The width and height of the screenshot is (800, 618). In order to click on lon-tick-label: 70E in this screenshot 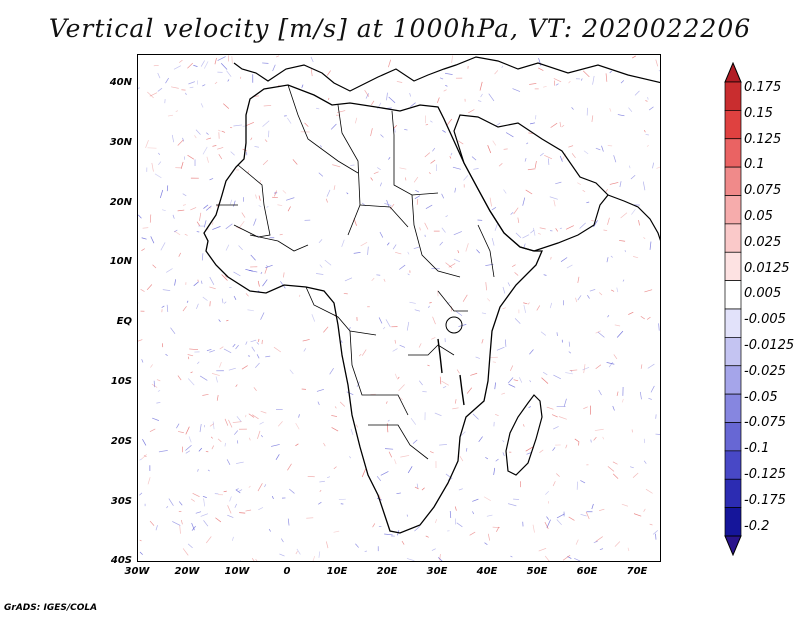, I will do `click(637, 571)`.